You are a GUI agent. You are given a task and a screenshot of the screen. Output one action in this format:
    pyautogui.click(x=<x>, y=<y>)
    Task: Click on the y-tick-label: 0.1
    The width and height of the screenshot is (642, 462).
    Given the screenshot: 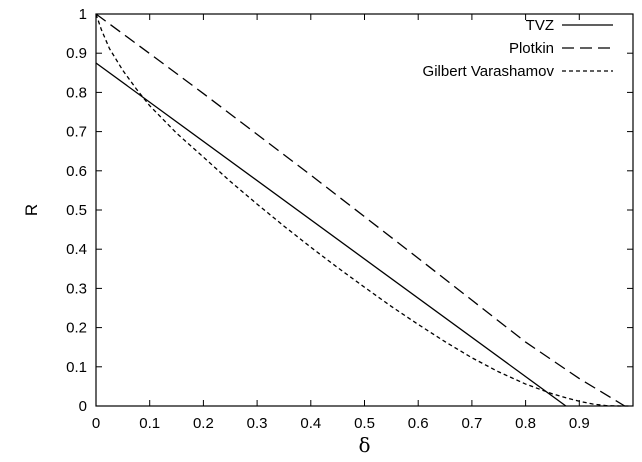 What is the action you would take?
    pyautogui.click(x=76, y=367)
    